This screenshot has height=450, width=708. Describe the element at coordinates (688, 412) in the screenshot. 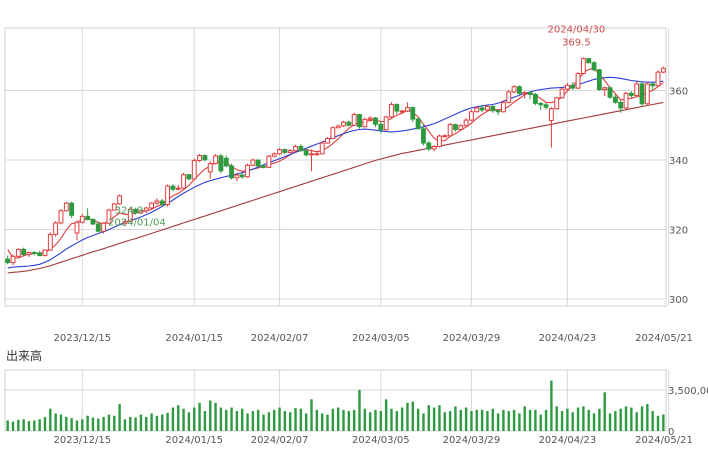

I see `volume-y-axis: 0 3,500,00` at that location.